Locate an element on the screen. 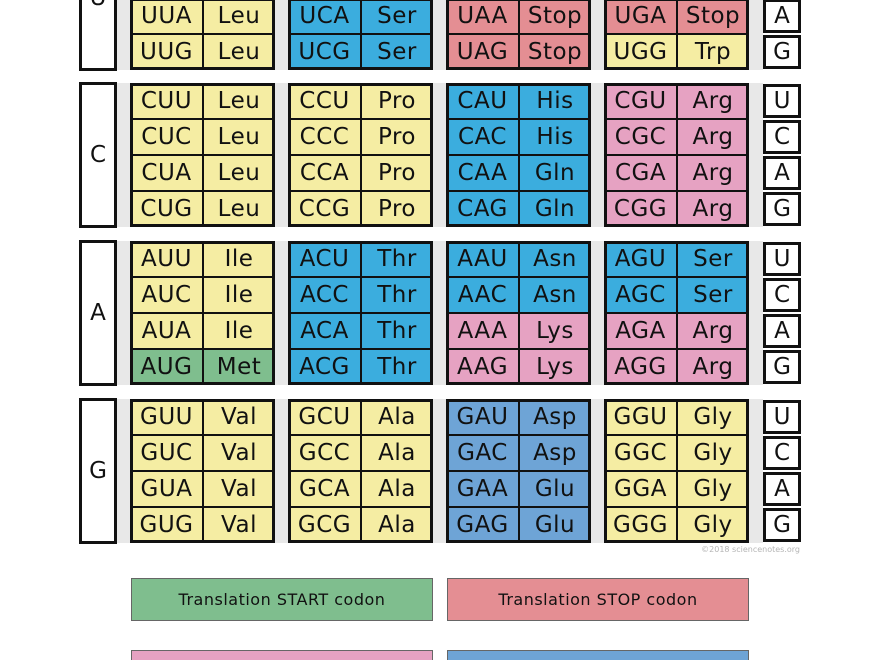 The height and width of the screenshot is (660, 880). codon: UAG is located at coordinates (482, 52).